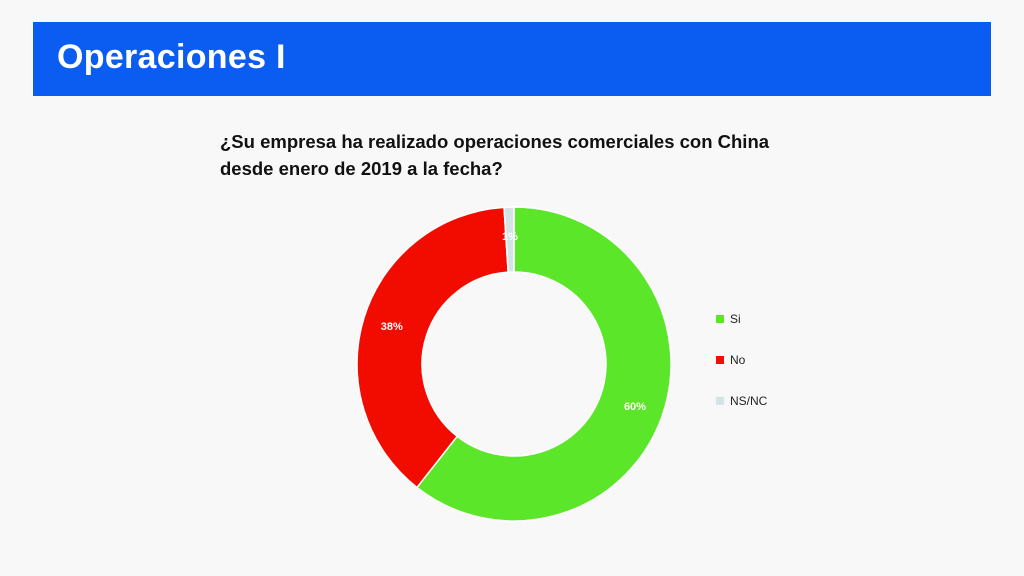 The height and width of the screenshot is (576, 1024). I want to click on question-line-2: desde enero de 2019 a la fecha?, so click(361, 168).